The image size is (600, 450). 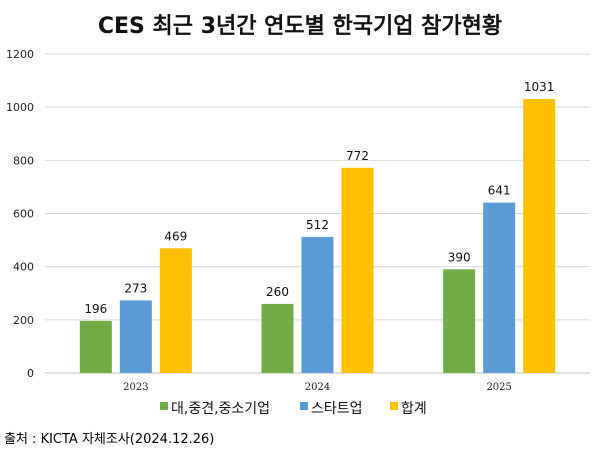 What do you see at coordinates (414, 409) in the screenshot?
I see `legend-label: 합계` at bounding box center [414, 409].